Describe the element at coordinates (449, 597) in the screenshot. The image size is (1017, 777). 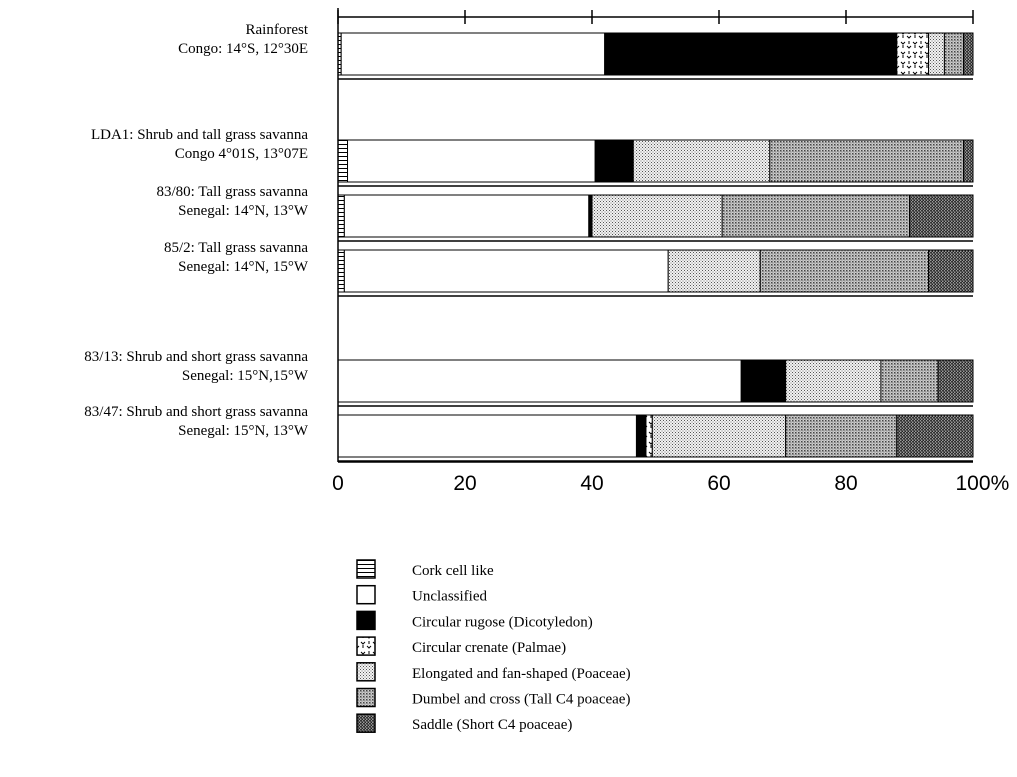
I see `legend-label: Unclassified` at that location.